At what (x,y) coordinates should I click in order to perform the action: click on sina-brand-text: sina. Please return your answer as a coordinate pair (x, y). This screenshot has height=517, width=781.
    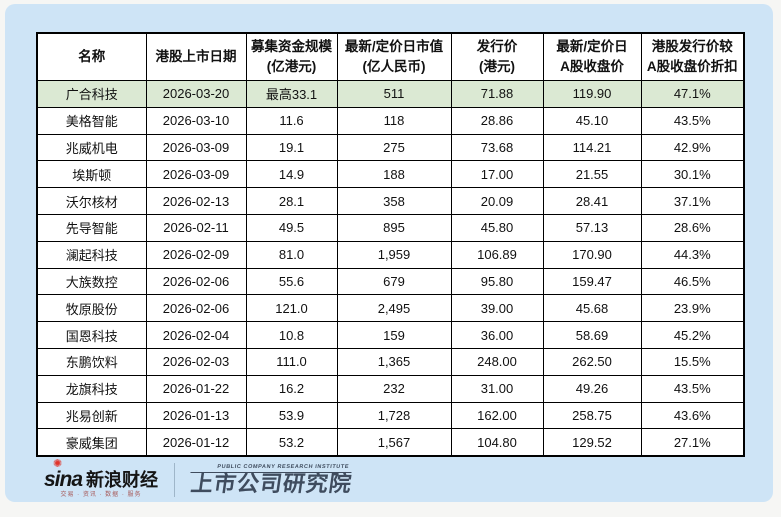
    Looking at the image, I should click on (63, 479).